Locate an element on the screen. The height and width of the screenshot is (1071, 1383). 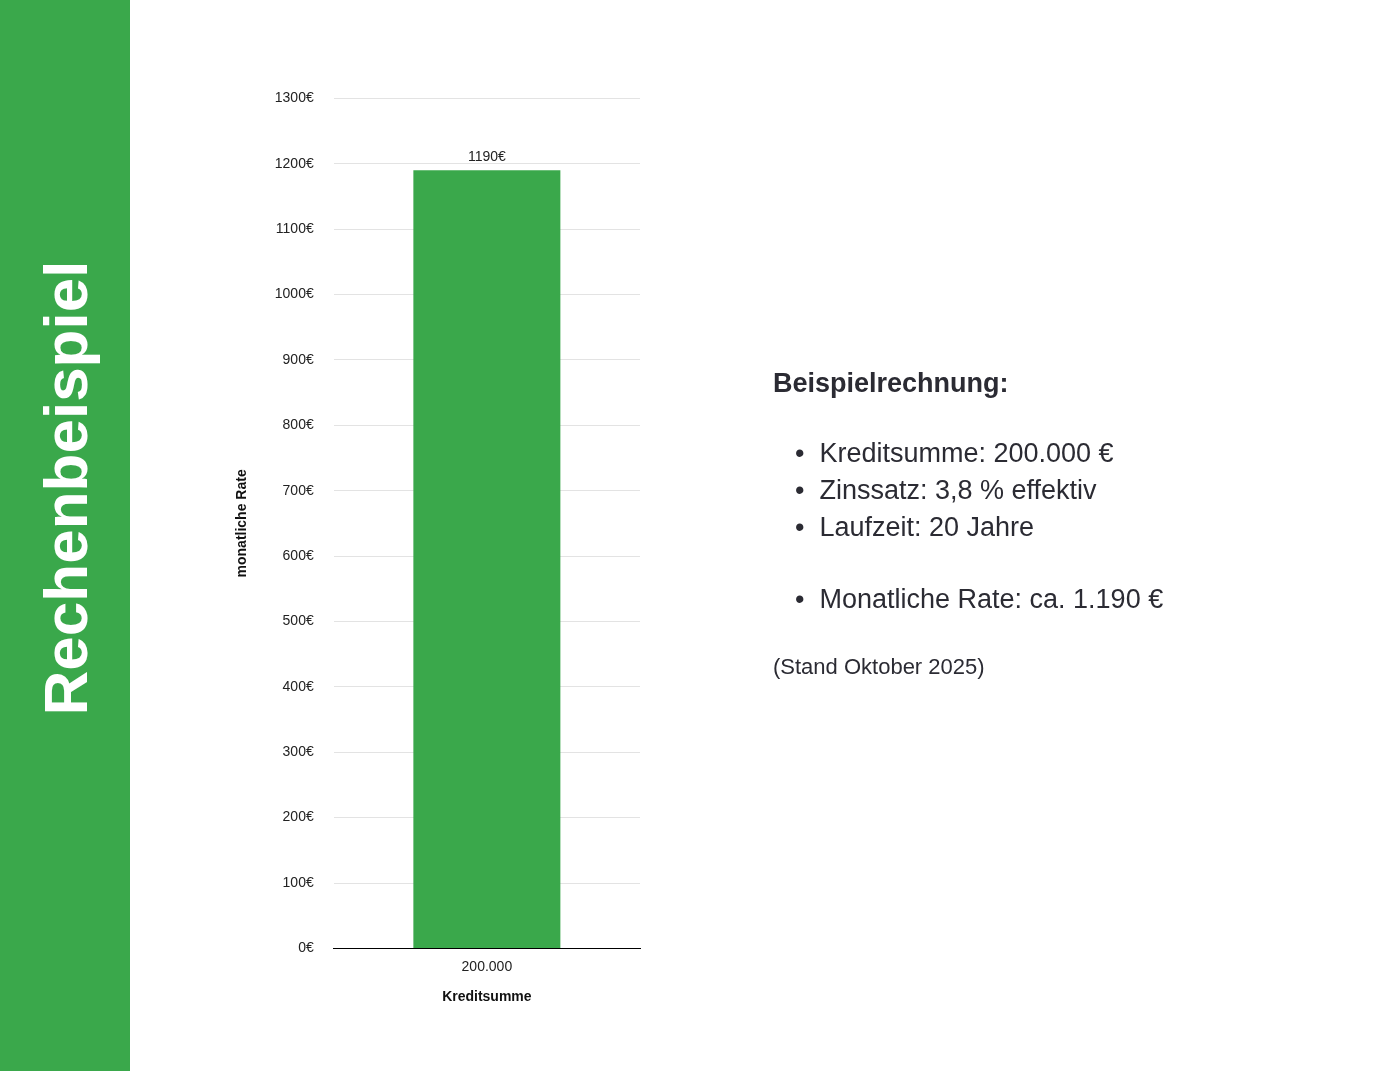
text: Rechenbeispiel is located at coordinates (65, 488).